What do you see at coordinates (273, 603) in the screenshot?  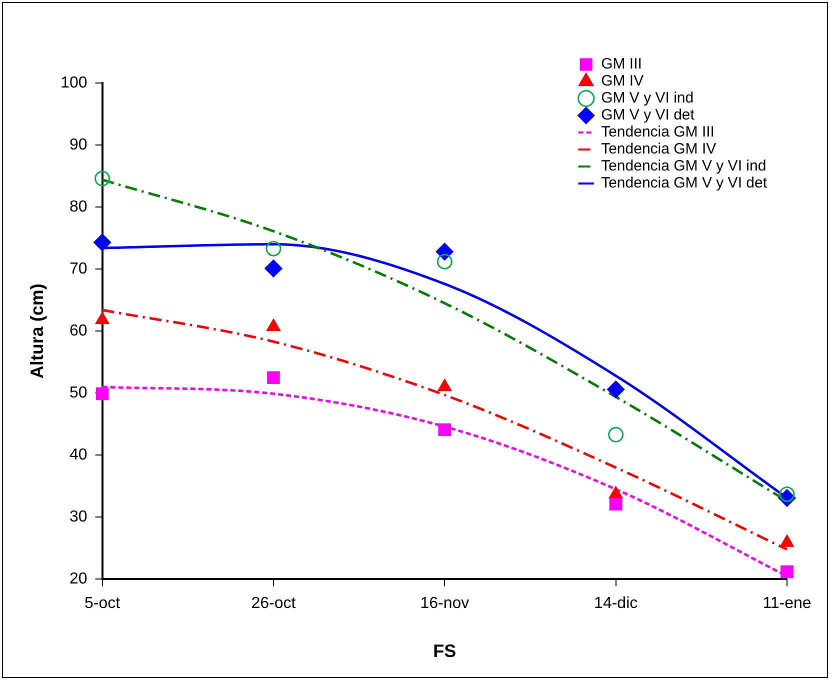 I see `x-tick-label: 26-oct` at bounding box center [273, 603].